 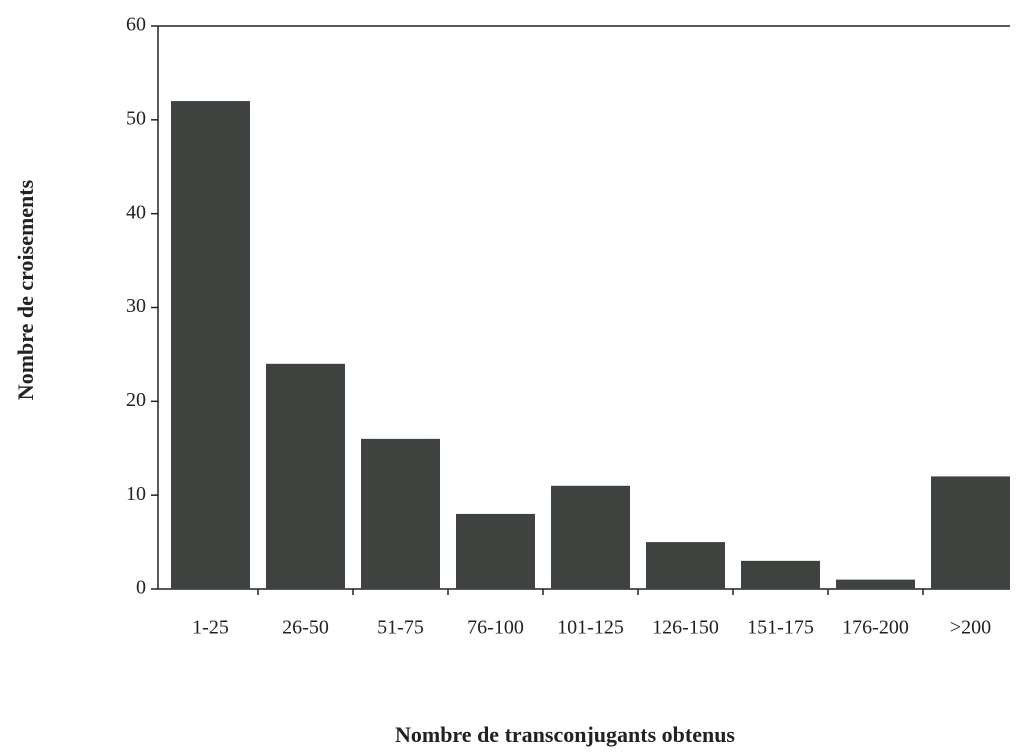 What do you see at coordinates (685, 628) in the screenshot?
I see `x-tick-label: 126-150` at bounding box center [685, 628].